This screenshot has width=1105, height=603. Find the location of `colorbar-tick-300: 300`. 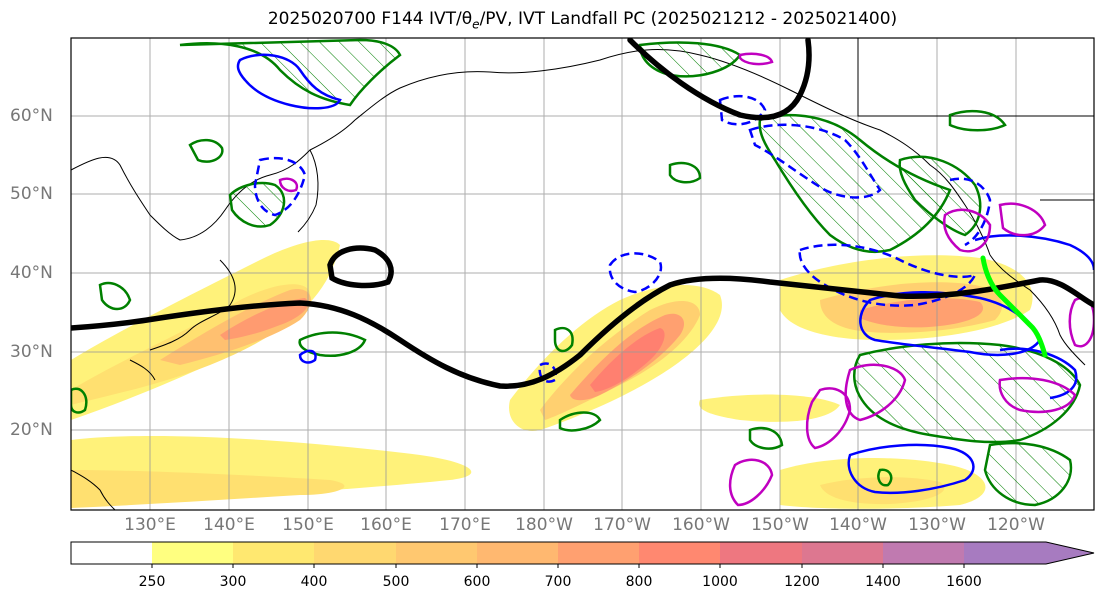

colorbar-tick-300: 300 is located at coordinates (233, 582).